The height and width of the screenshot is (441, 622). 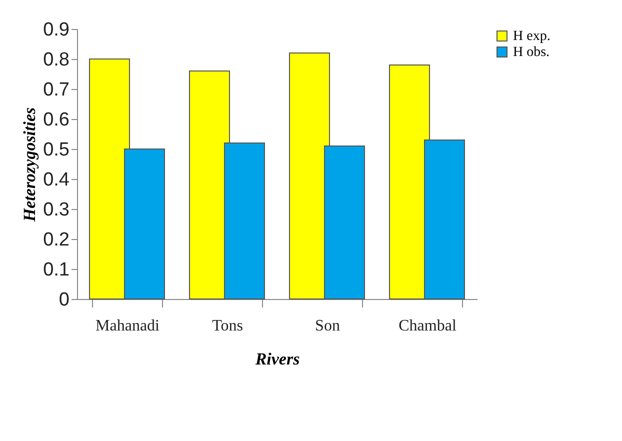 What do you see at coordinates (56, 270) in the screenshot?
I see `y-tick-label: 0.1` at bounding box center [56, 270].